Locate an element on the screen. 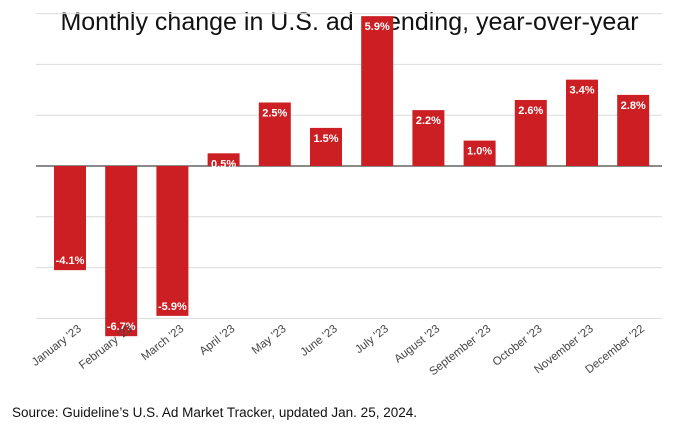 The image size is (699, 430). x-tick-label: July '23 is located at coordinates (372, 339).